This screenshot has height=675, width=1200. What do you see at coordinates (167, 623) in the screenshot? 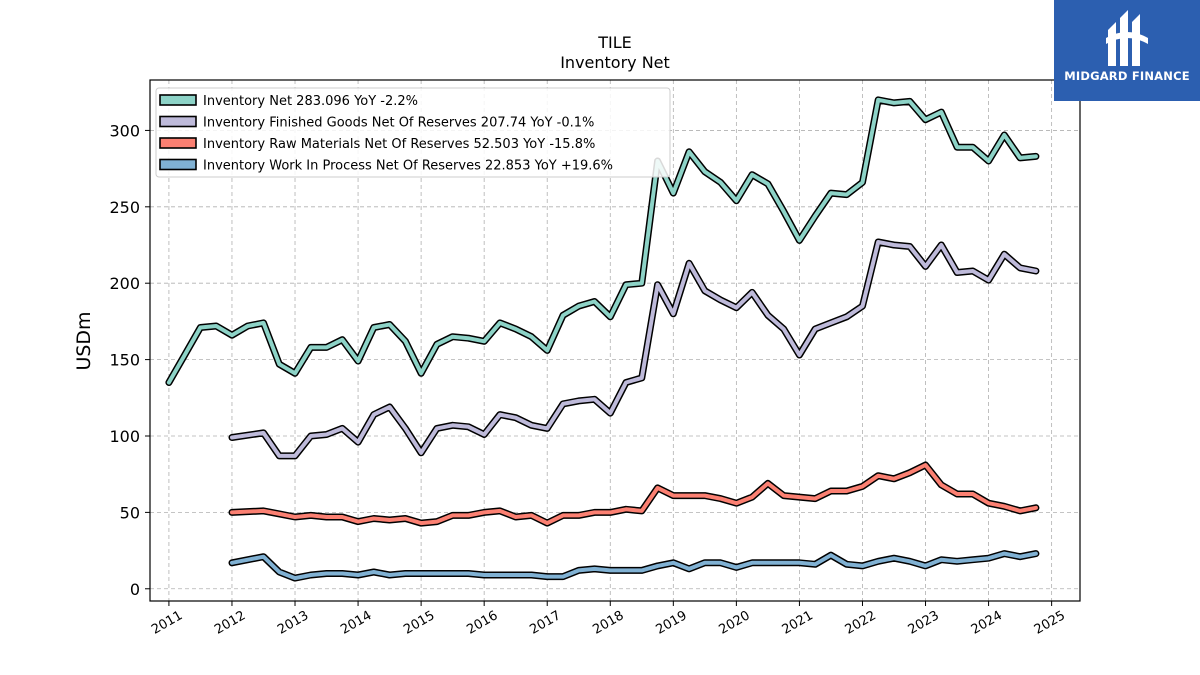
I see `x-tick-label: 2011` at bounding box center [167, 623].